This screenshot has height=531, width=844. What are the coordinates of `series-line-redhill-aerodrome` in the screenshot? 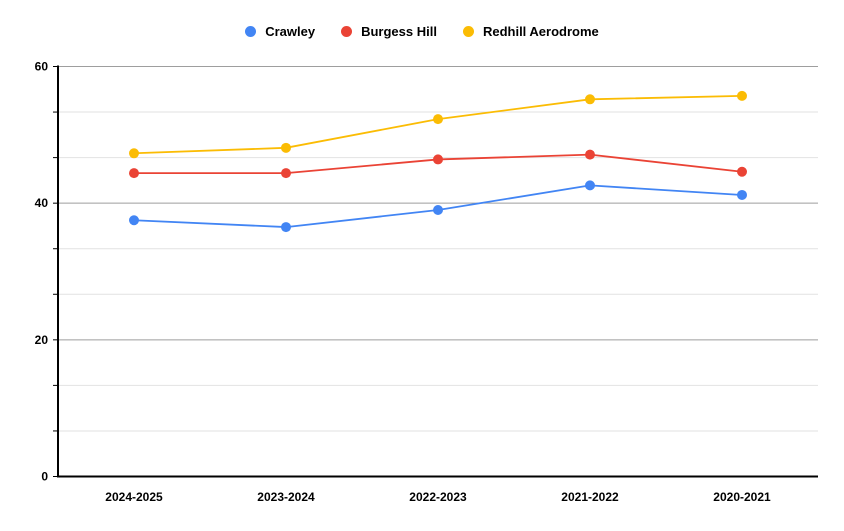 It's located at (438, 124).